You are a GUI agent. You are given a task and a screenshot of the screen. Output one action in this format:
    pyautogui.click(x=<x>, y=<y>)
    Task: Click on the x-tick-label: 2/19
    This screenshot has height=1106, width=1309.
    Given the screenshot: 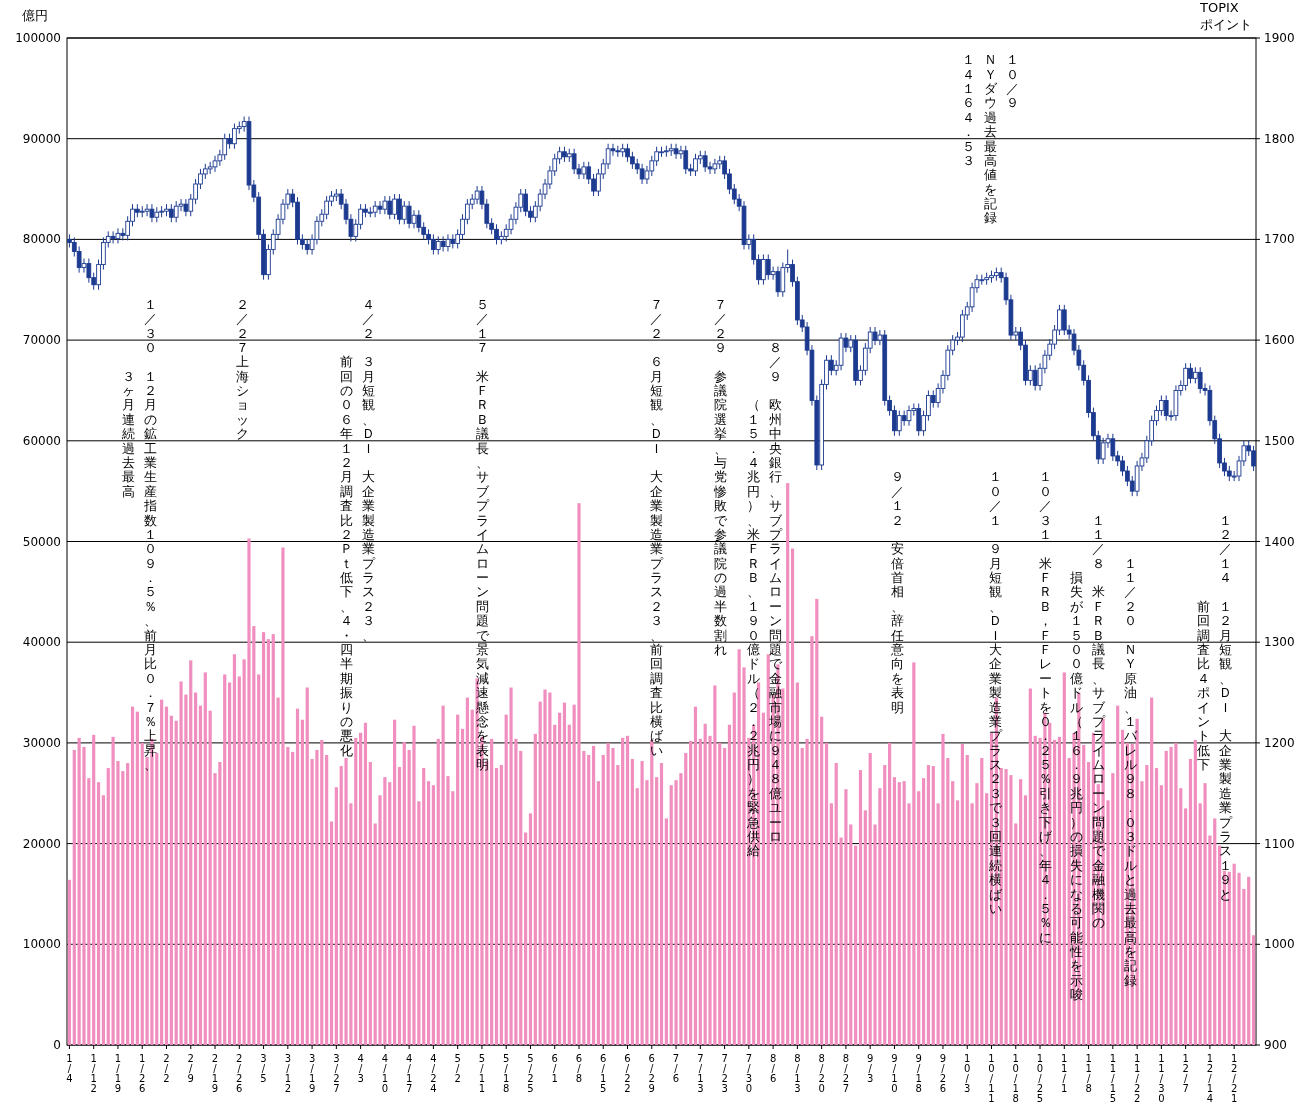 What is the action you would take?
    pyautogui.click(x=215, y=1073)
    